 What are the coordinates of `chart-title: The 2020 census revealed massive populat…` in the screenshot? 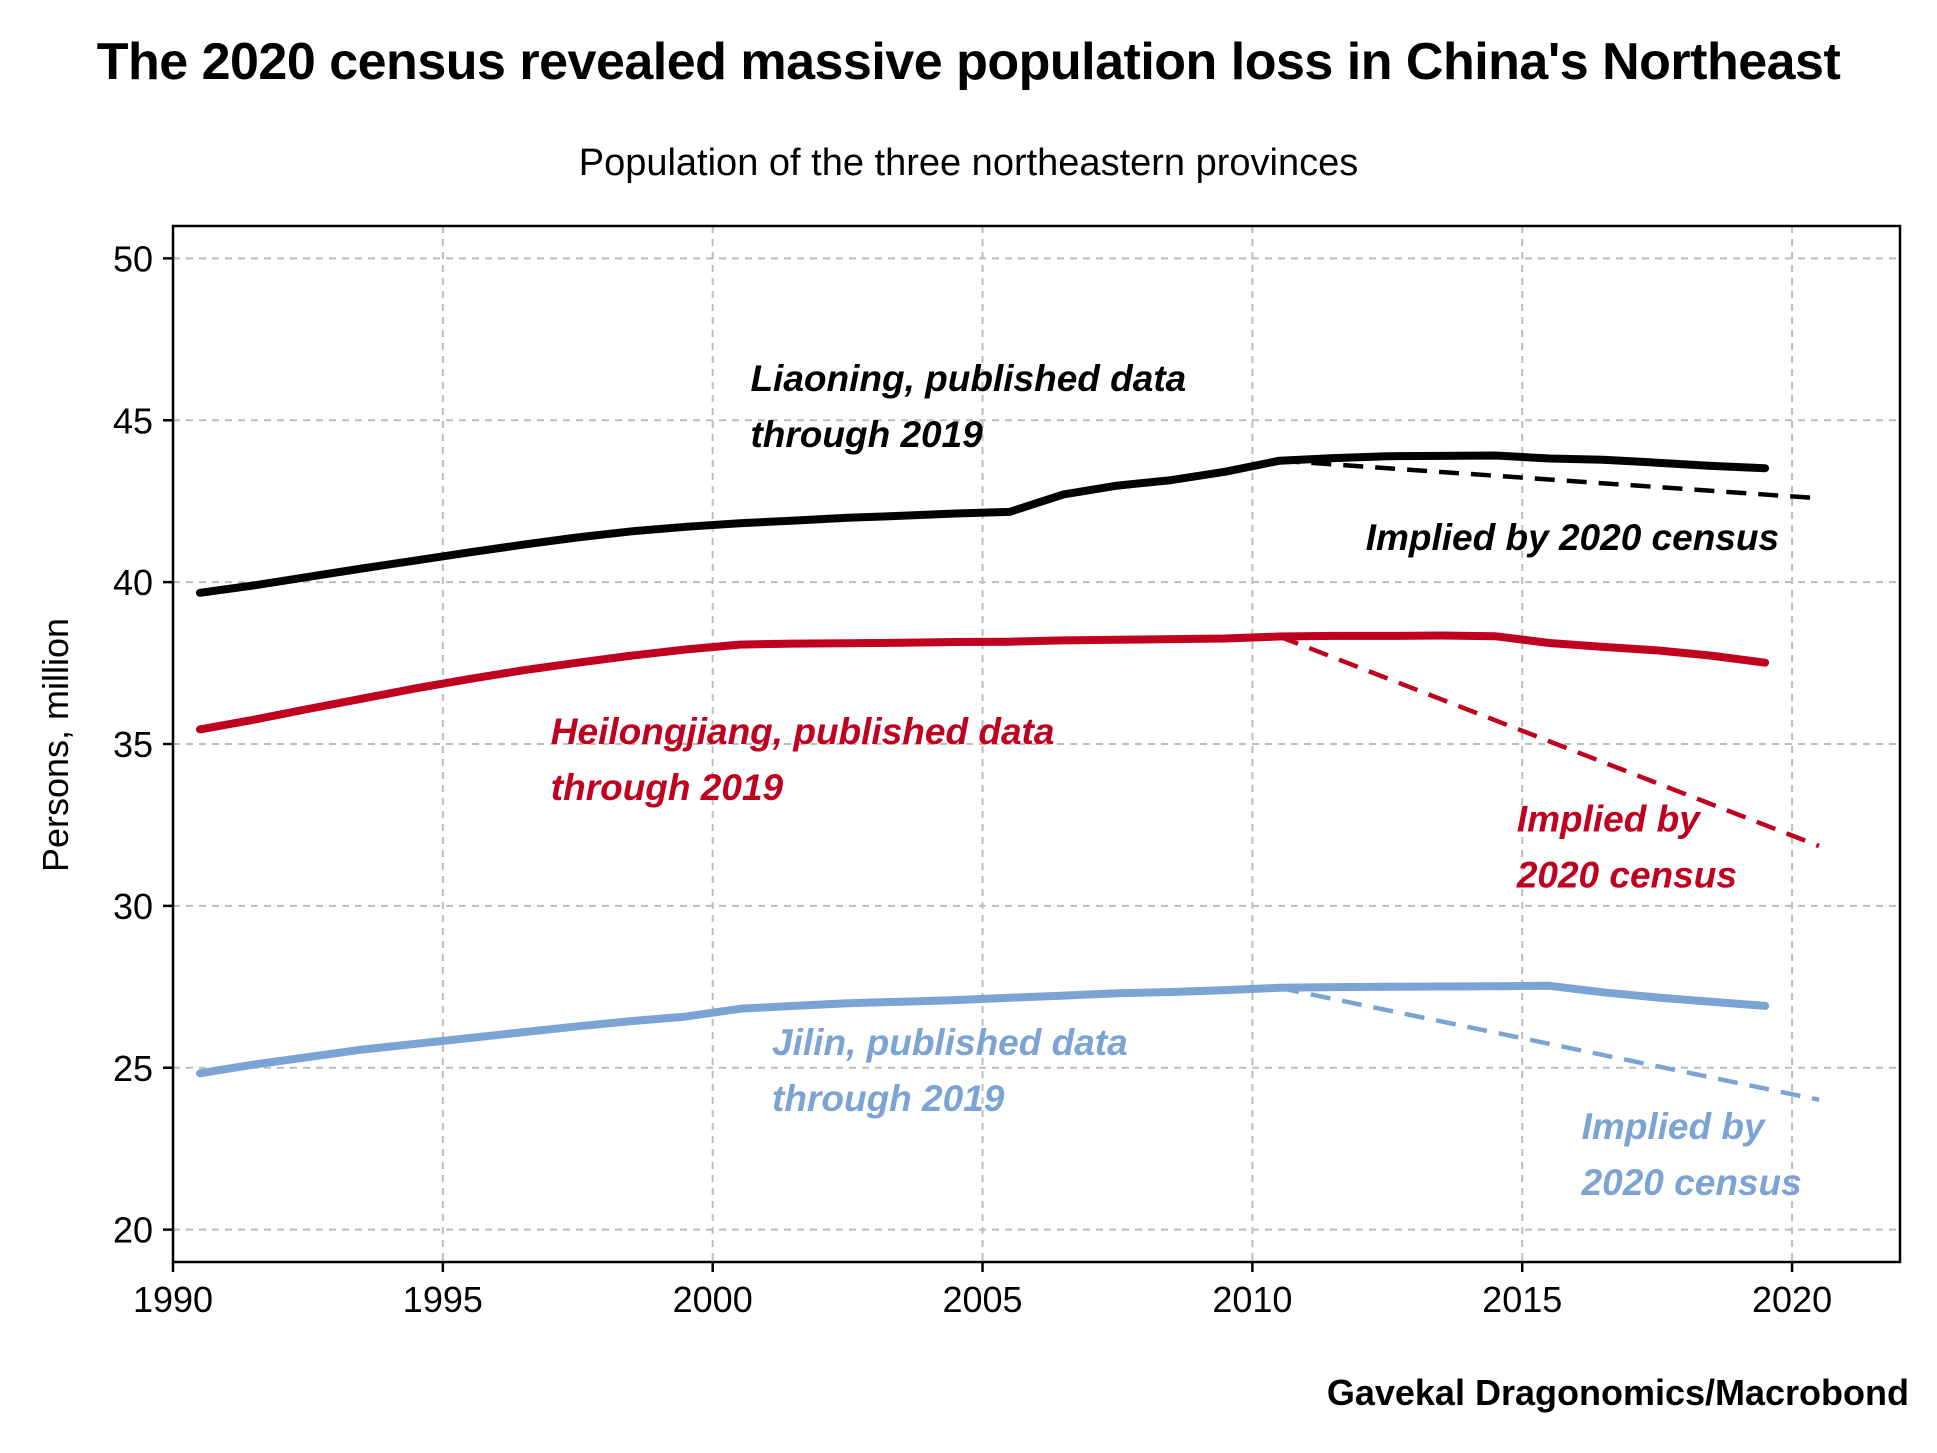 It's located at (968, 62).